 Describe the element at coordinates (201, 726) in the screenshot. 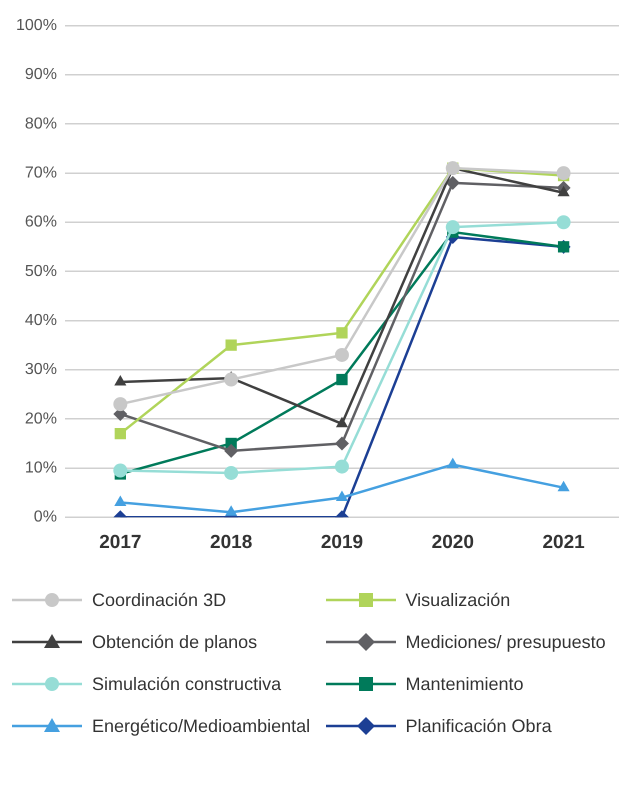

I see `legend-label: Energético/Medioambiental` at that location.